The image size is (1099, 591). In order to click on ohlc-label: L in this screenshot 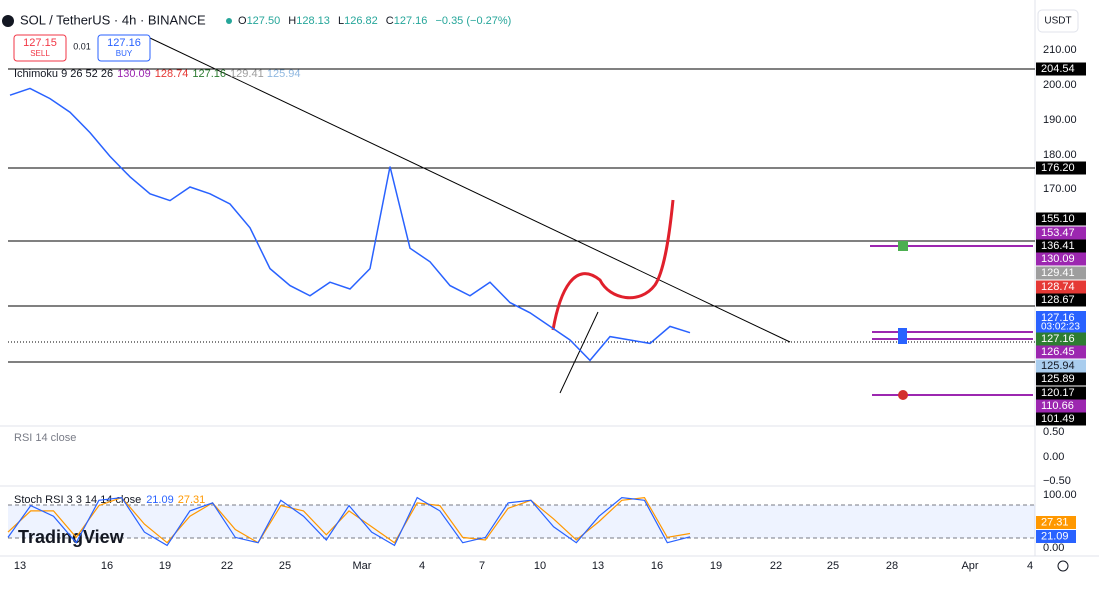, I will do `click(341, 21)`.